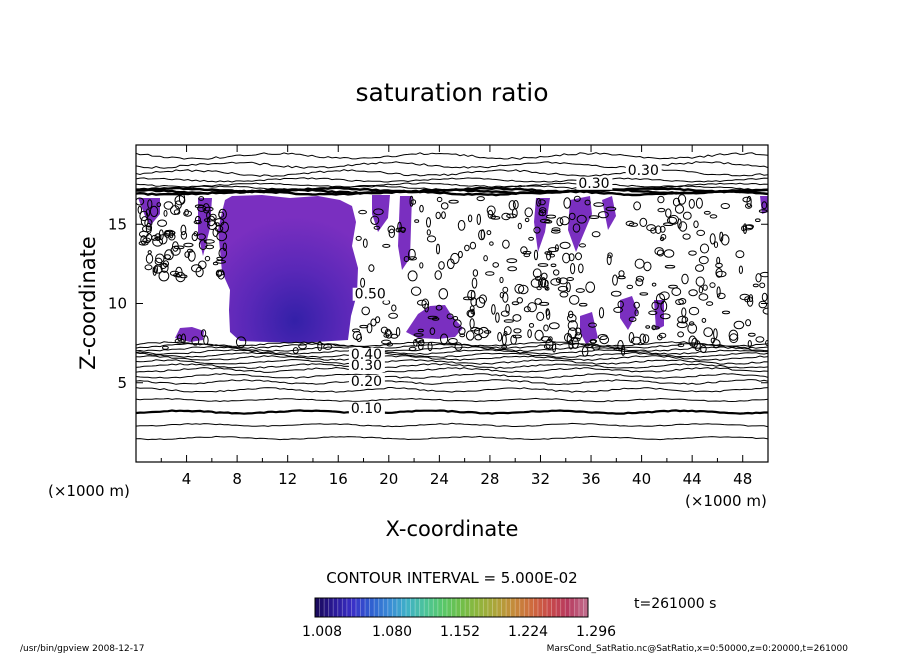 The height and width of the screenshot is (654, 904). What do you see at coordinates (742, 479) in the screenshot?
I see `x-tick-label: 48` at bounding box center [742, 479].